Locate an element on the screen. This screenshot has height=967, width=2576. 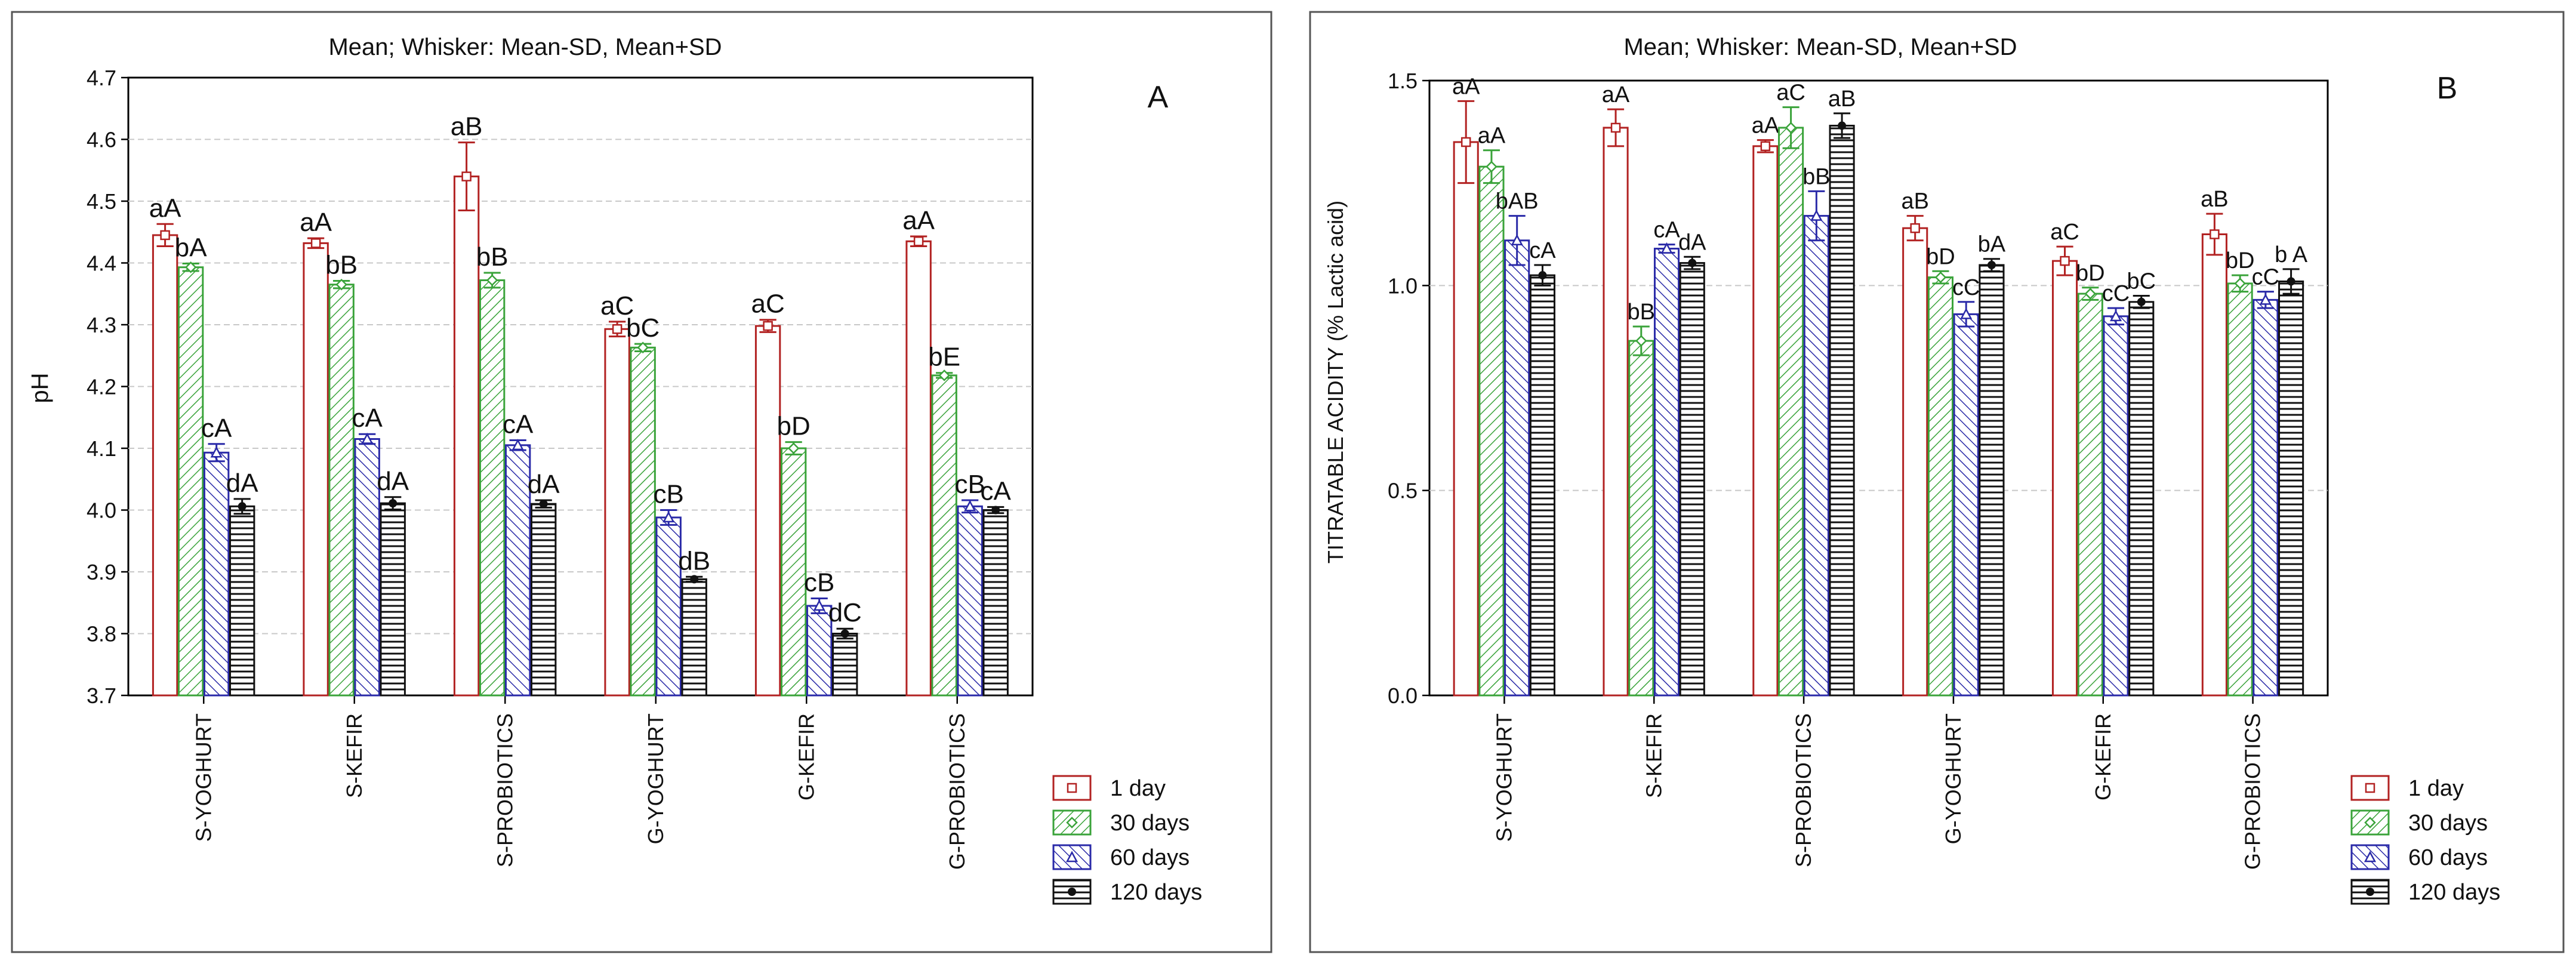
panel-b-category-label: S-YOGHURT is located at coordinates (1504, 777).